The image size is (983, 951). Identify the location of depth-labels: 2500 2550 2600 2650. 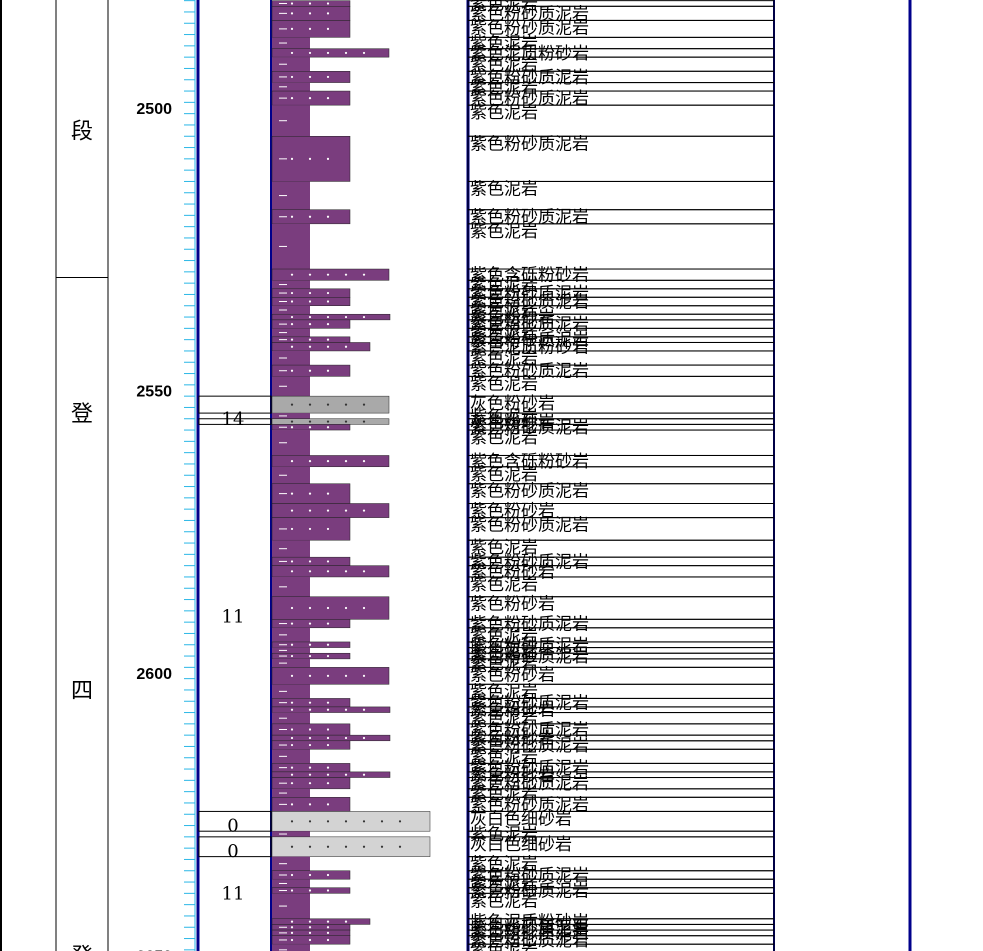
(154, 526).